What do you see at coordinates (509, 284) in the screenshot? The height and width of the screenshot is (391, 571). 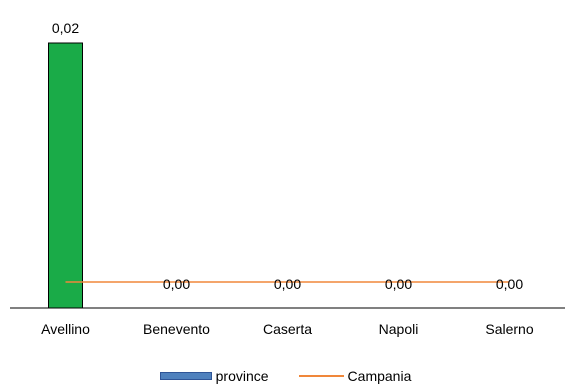 I see `value-label-salerno: 0,00` at bounding box center [509, 284].